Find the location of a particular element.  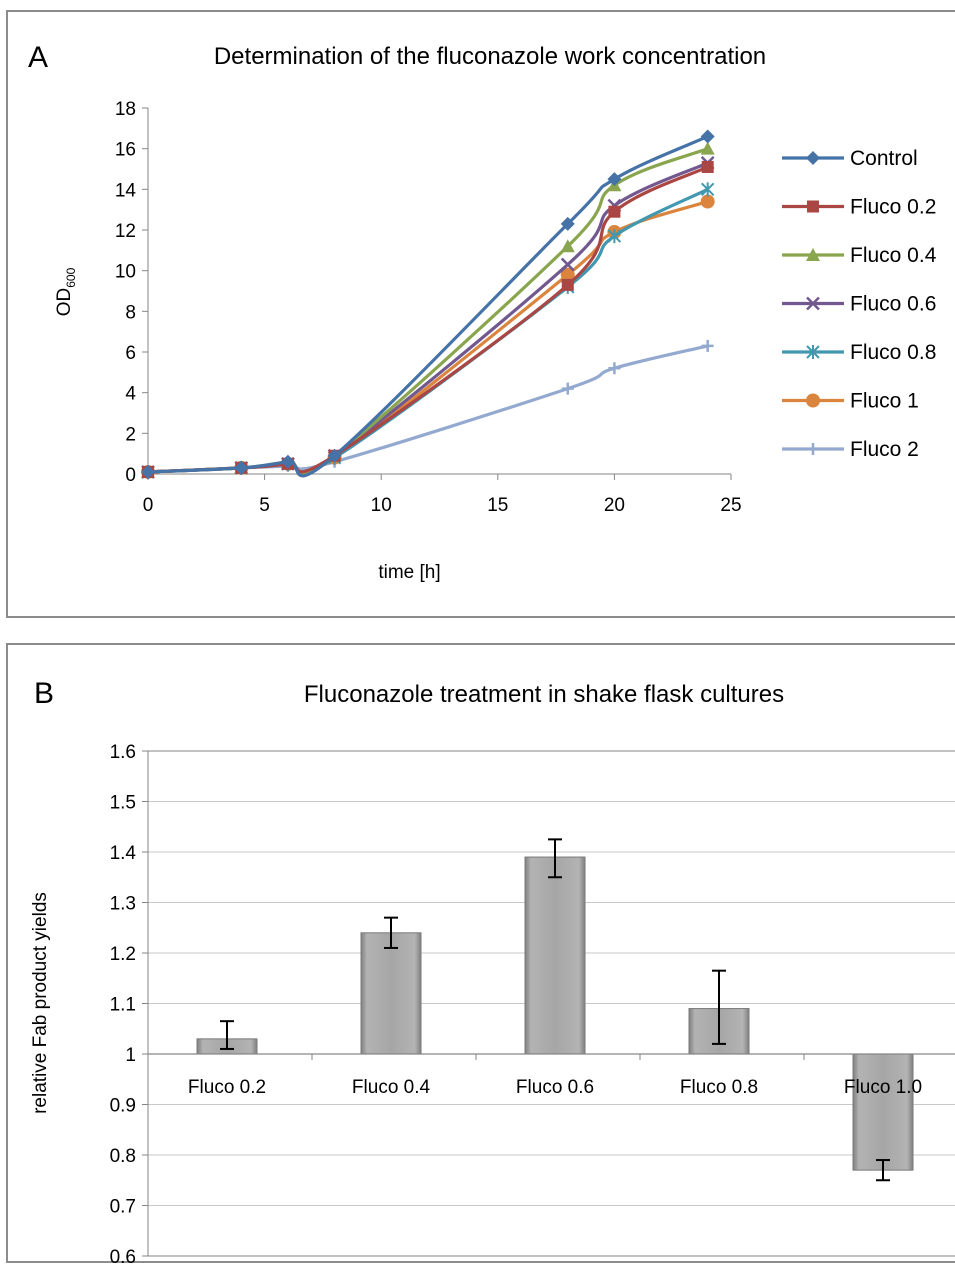

legend-label: Fluco 0.8 is located at coordinates (893, 352).